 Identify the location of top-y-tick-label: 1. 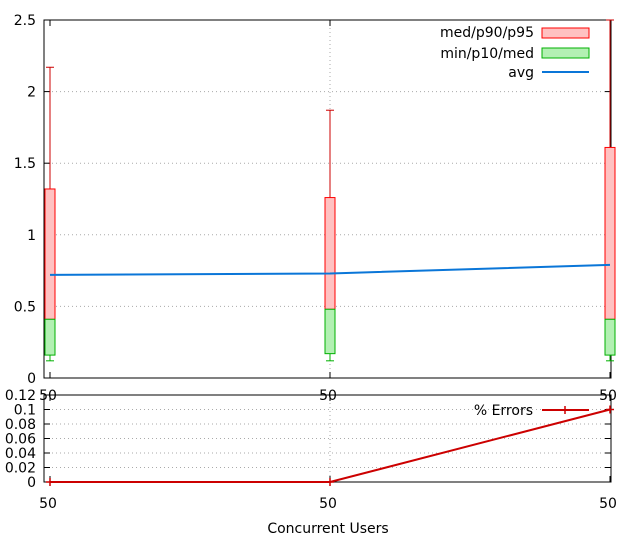
(31, 236).